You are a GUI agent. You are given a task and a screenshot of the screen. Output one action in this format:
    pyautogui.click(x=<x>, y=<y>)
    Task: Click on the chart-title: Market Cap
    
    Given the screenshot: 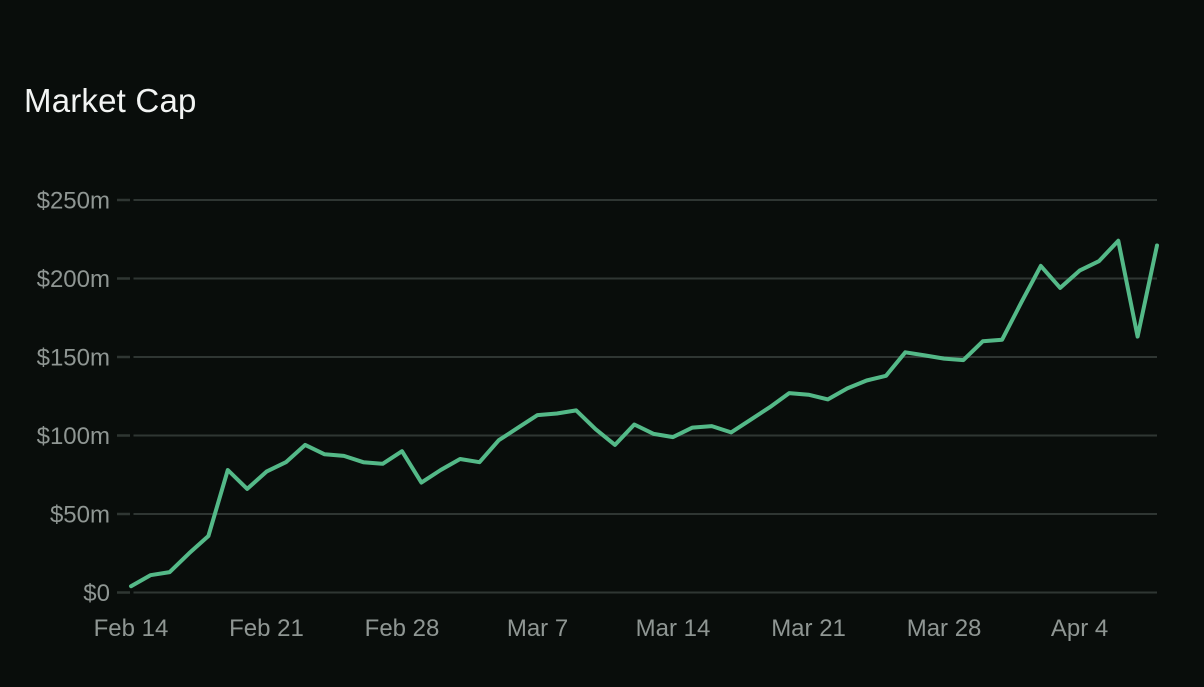 What is the action you would take?
    pyautogui.click(x=110, y=100)
    